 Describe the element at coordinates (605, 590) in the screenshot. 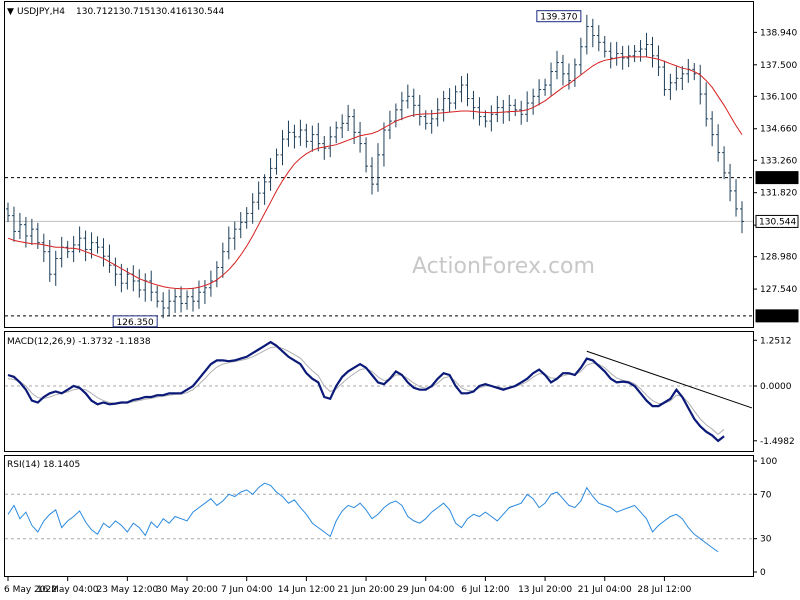

I see `x-tick-label: 21 Jul 04:00` at that location.